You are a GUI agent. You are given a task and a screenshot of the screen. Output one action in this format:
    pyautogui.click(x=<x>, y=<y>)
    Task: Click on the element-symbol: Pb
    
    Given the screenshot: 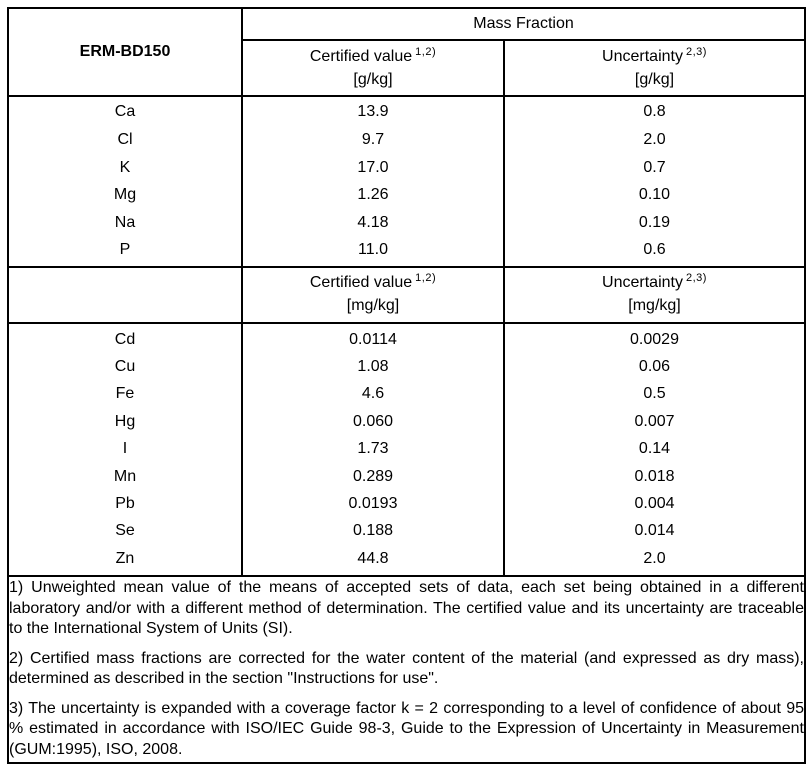 What is the action you would take?
    pyautogui.click(x=125, y=503)
    